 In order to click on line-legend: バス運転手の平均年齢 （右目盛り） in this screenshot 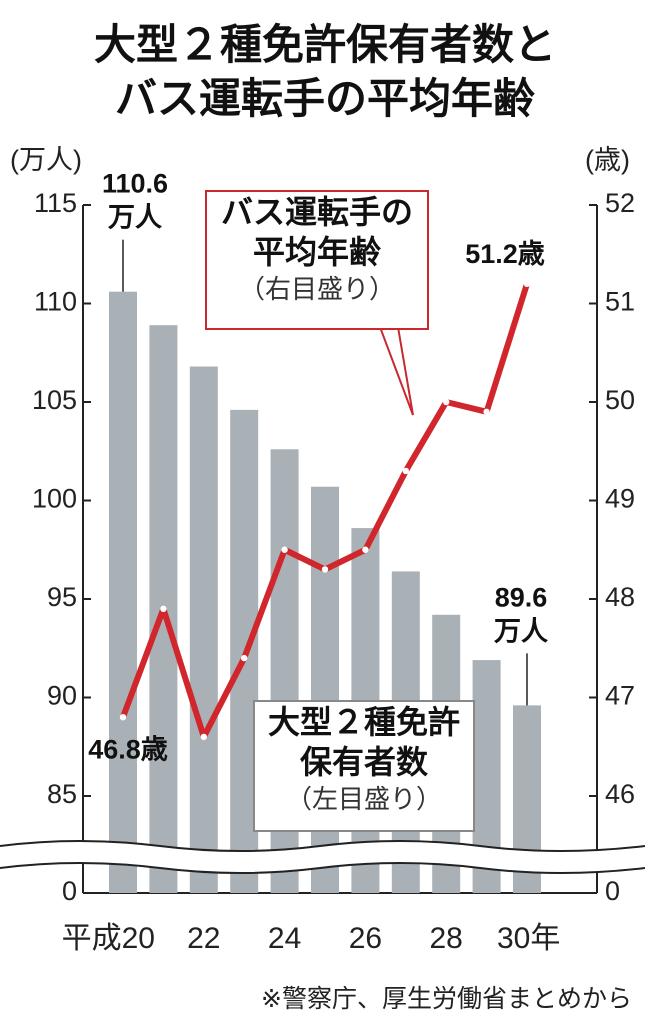, I will do `click(317, 260)`.